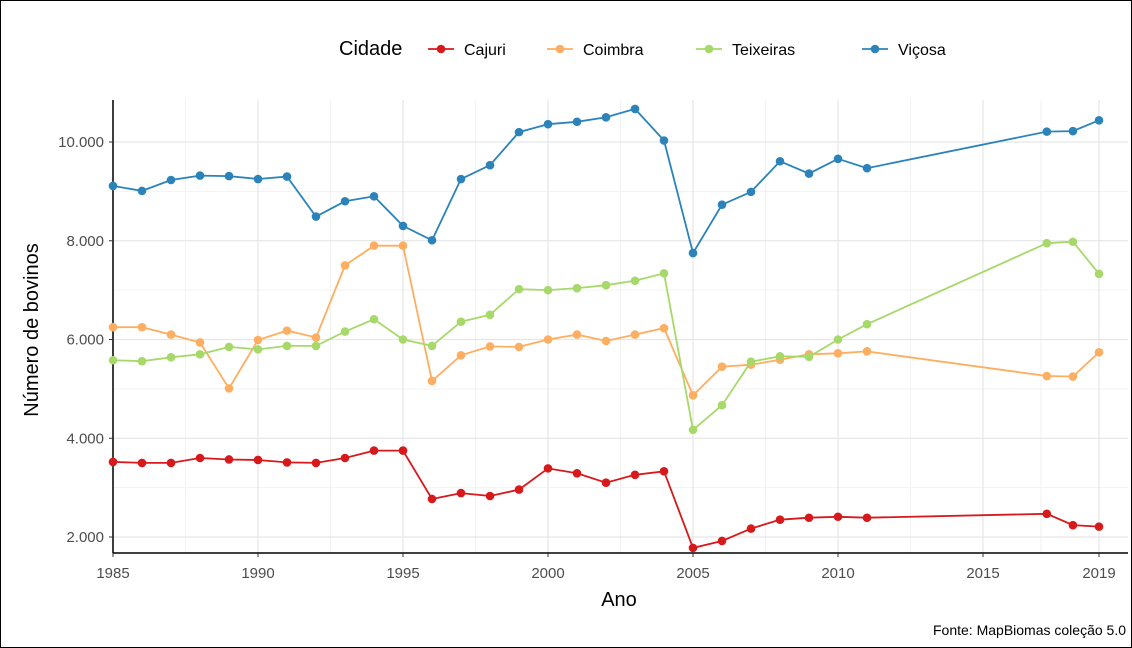 The image size is (1132, 648). What do you see at coordinates (922, 50) in the screenshot?
I see `legend-label: Viçosa` at bounding box center [922, 50].